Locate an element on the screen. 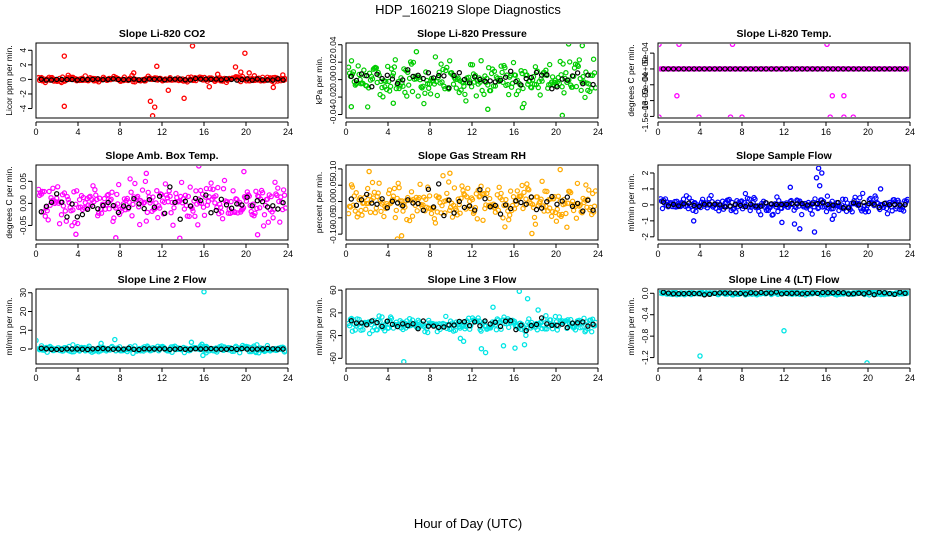 Image resolution: width=936 pixels, height=540 pixels. chart-title: Slope Li-820 Pressure is located at coordinates (472, 34).